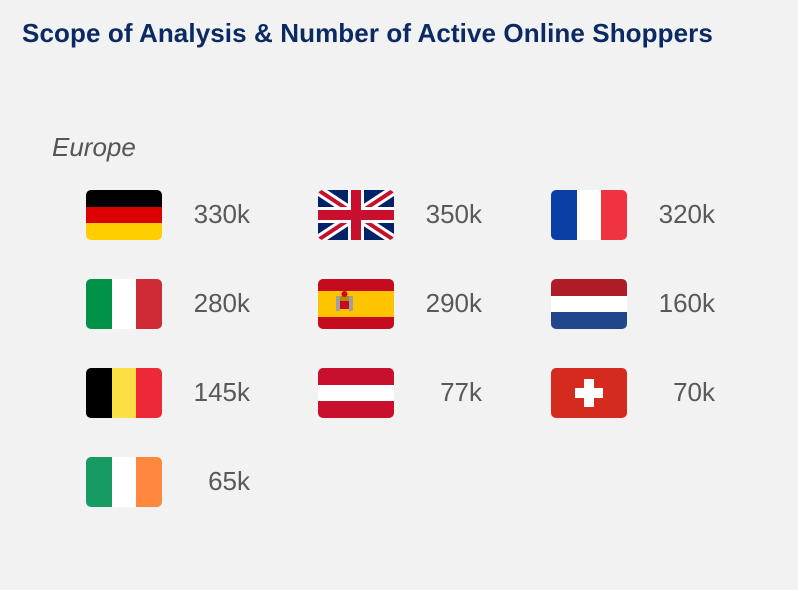 This screenshot has width=798, height=590. I want to click on belgium-flag-icon, so click(124, 393).